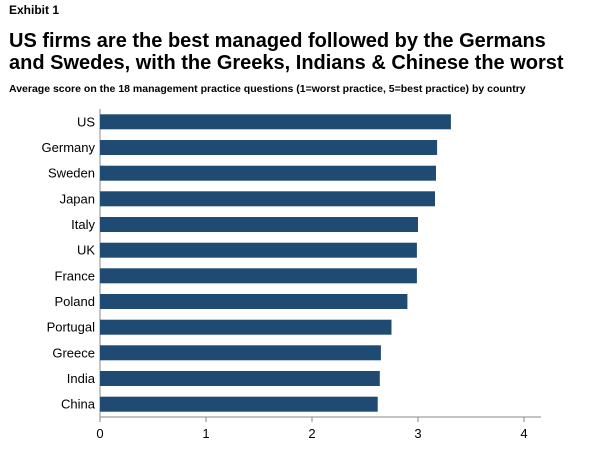  What do you see at coordinates (269, 147) in the screenshot?
I see `bar-germany` at bounding box center [269, 147].